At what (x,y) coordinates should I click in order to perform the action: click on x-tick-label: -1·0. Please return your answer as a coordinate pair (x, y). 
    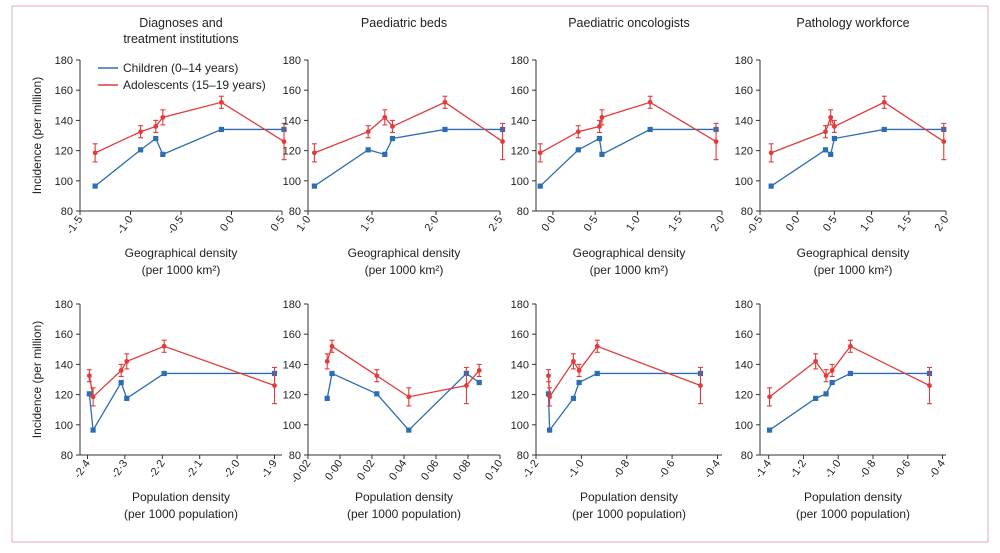
    Looking at the image, I should click on (833, 469).